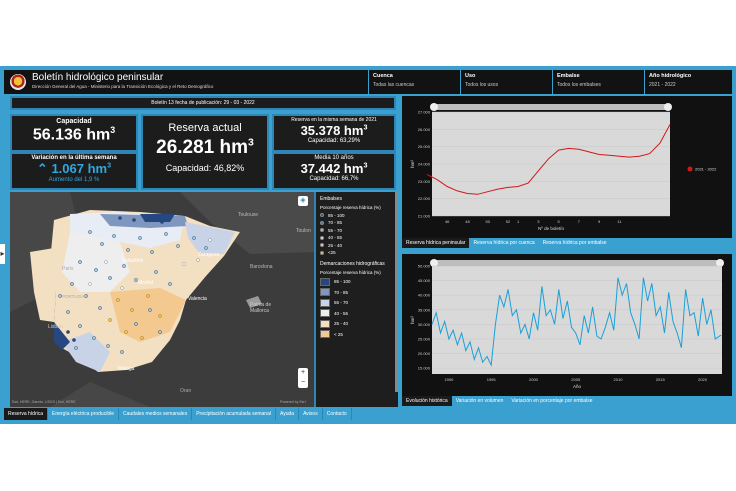  What do you see at coordinates (574, 243) in the screenshot?
I see `chart-top-tab-2: Reserva hídrica por embalse` at bounding box center [574, 243].